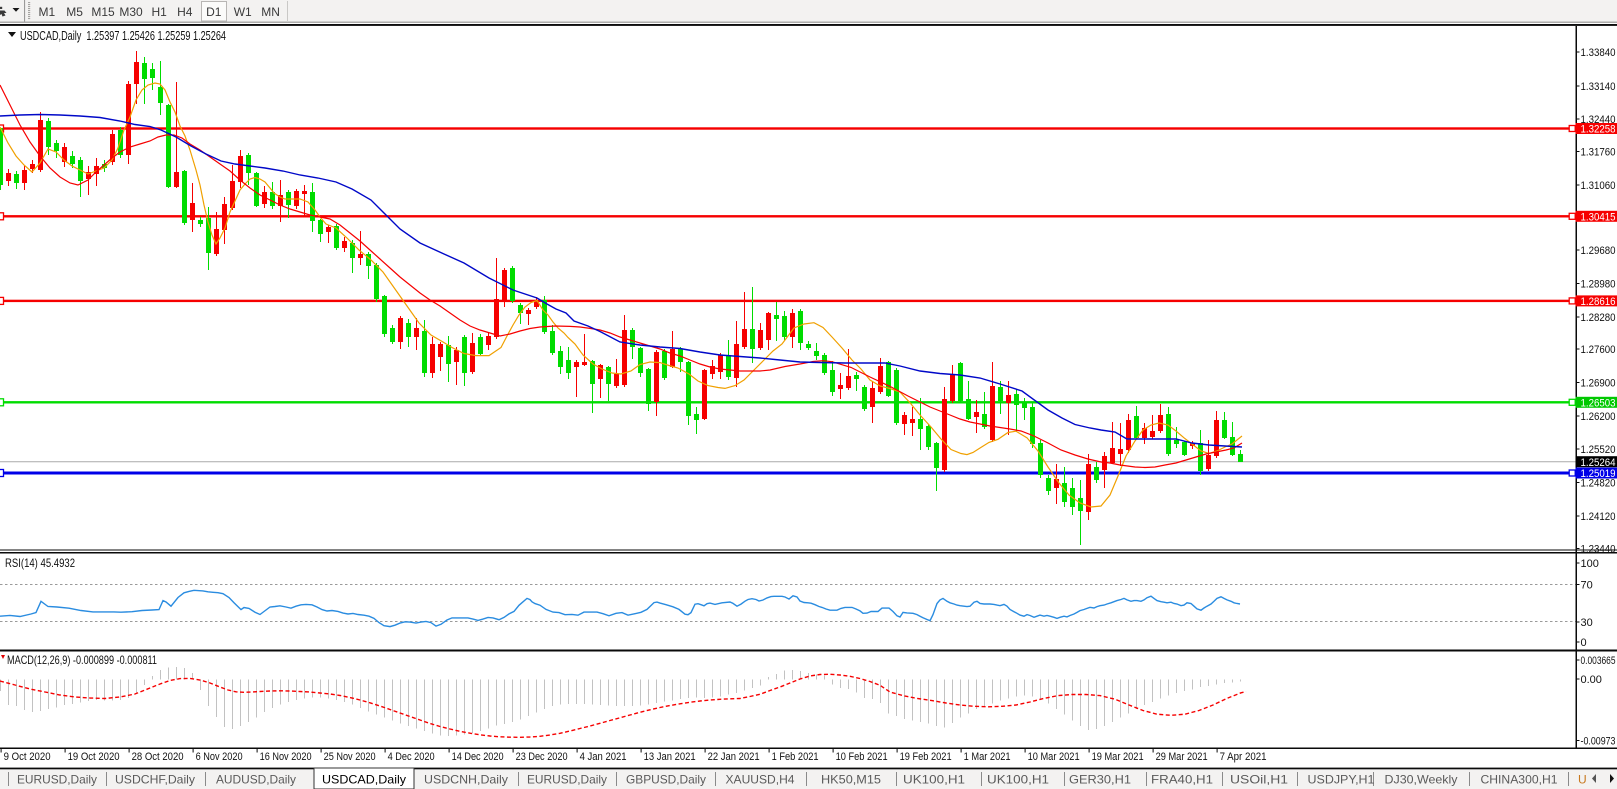  I want to click on svg-text: D1, so click(214, 12).